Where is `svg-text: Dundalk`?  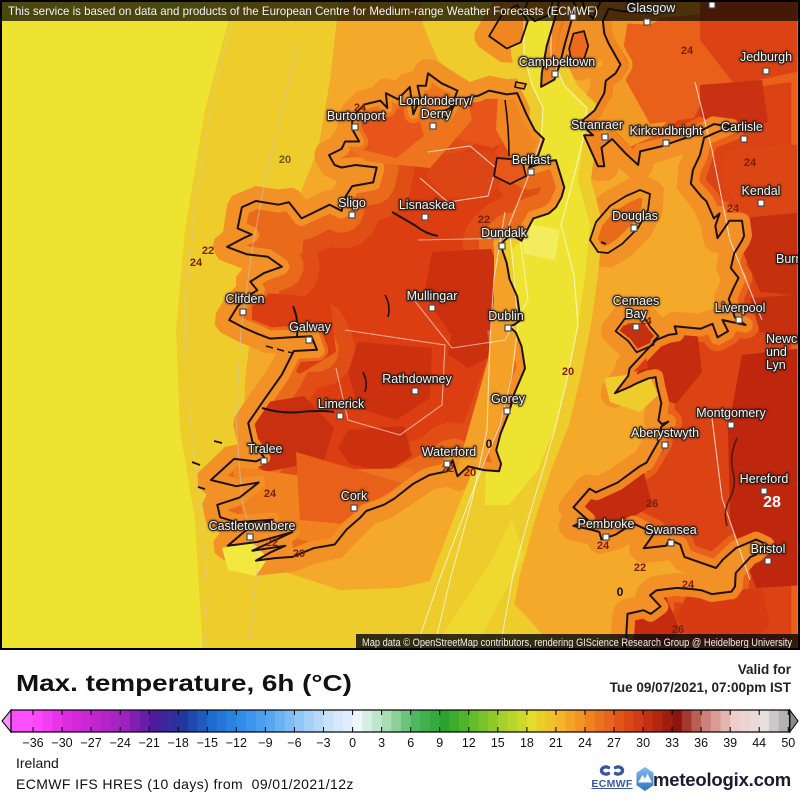
svg-text: Dundalk is located at coordinates (504, 233).